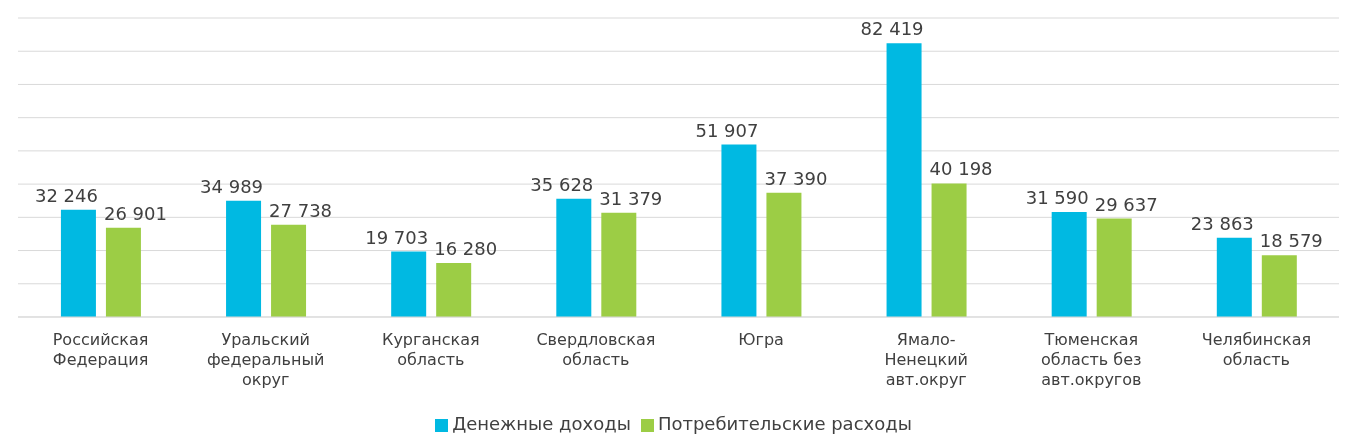  Describe the element at coordinates (66, 195) in the screenshot. I see `data-label: 32 246` at that location.